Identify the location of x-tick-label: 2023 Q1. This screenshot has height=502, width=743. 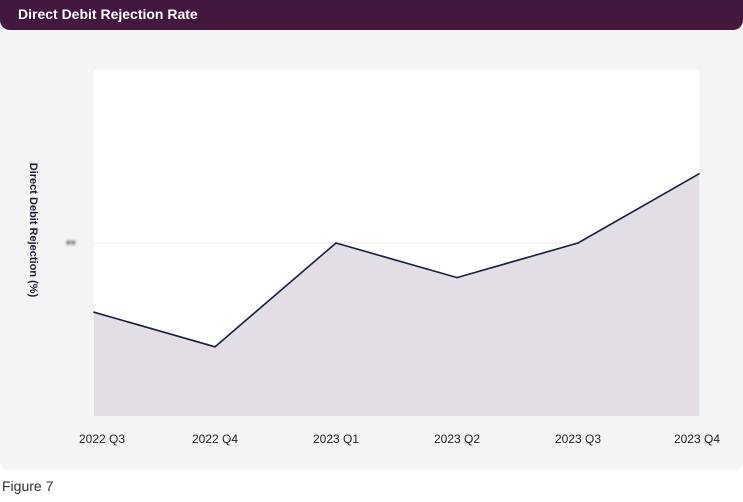
(336, 439).